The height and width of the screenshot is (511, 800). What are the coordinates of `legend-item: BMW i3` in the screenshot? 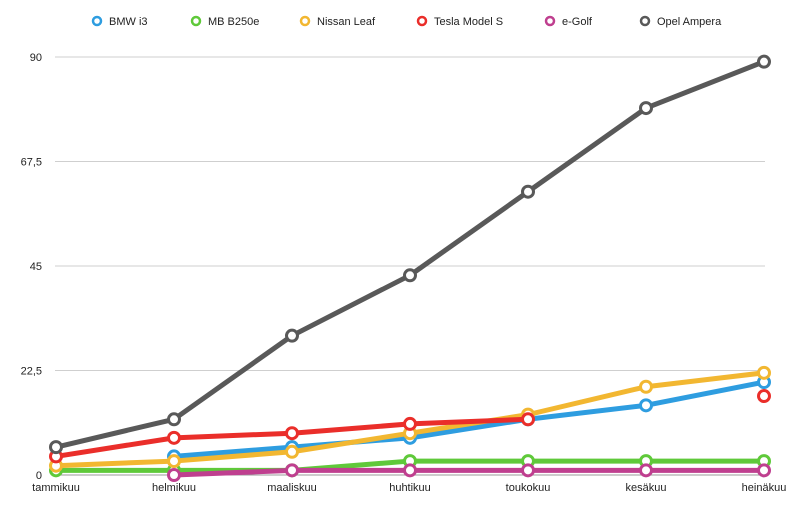 It's located at (119, 21).